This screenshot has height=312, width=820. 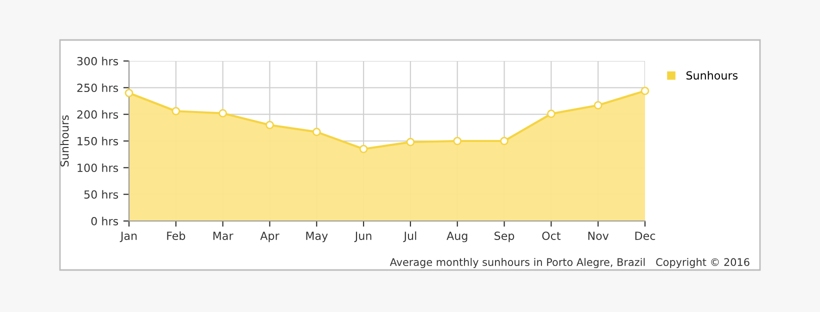 What do you see at coordinates (457, 237) in the screenshot?
I see `x-tick-label: Aug` at bounding box center [457, 237].